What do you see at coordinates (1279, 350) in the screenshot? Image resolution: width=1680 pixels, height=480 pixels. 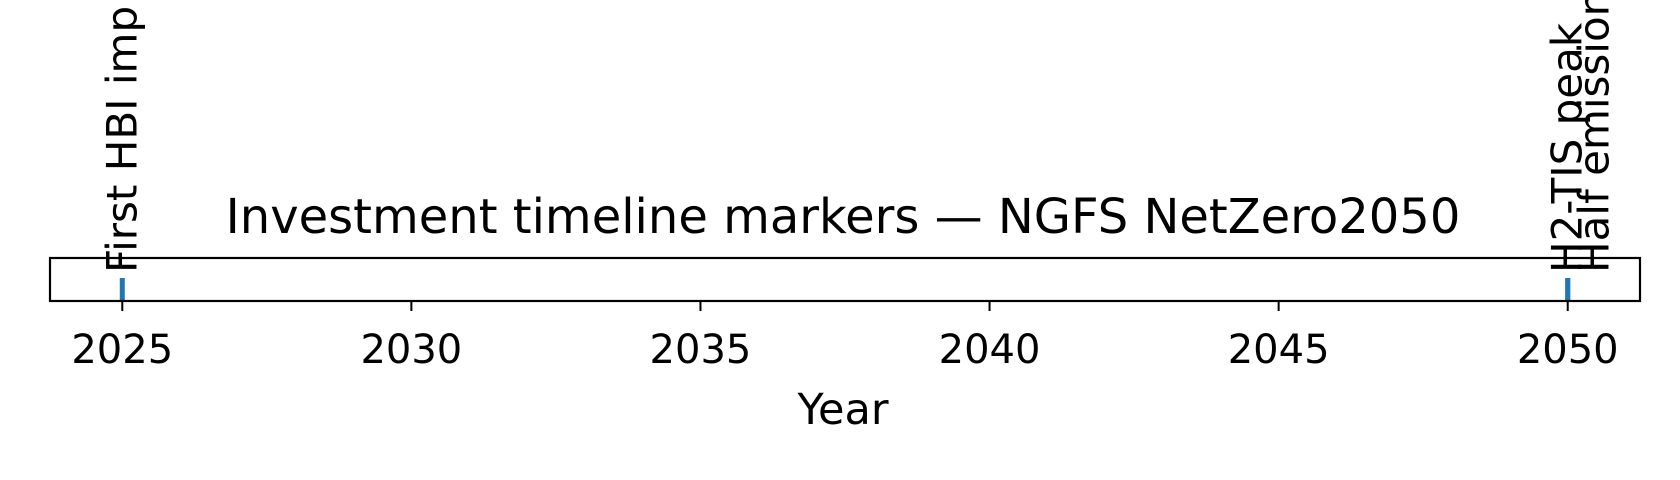 I see `x-tick-label: 2045` at bounding box center [1279, 350].